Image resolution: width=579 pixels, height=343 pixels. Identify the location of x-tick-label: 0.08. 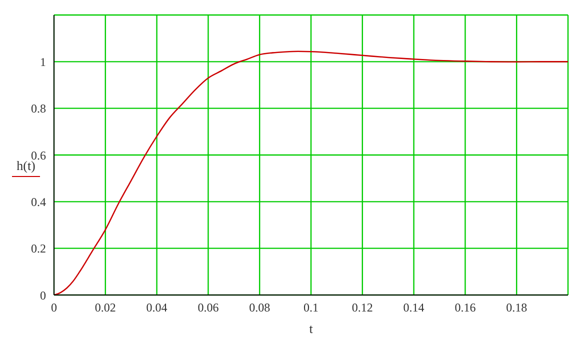
(259, 307).